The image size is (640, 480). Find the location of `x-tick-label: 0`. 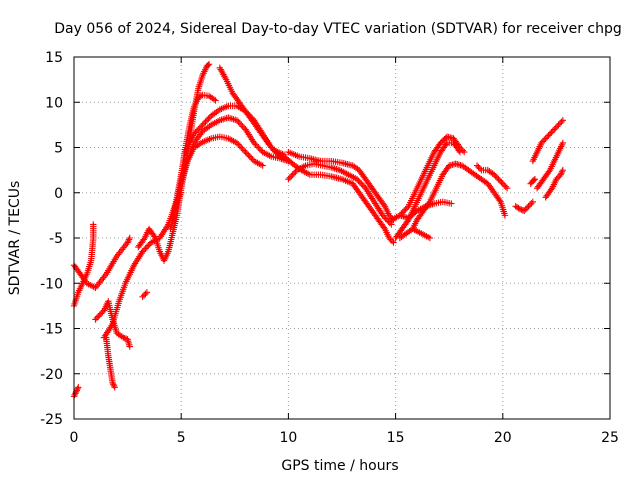

x-tick-label: 0 is located at coordinates (74, 438).